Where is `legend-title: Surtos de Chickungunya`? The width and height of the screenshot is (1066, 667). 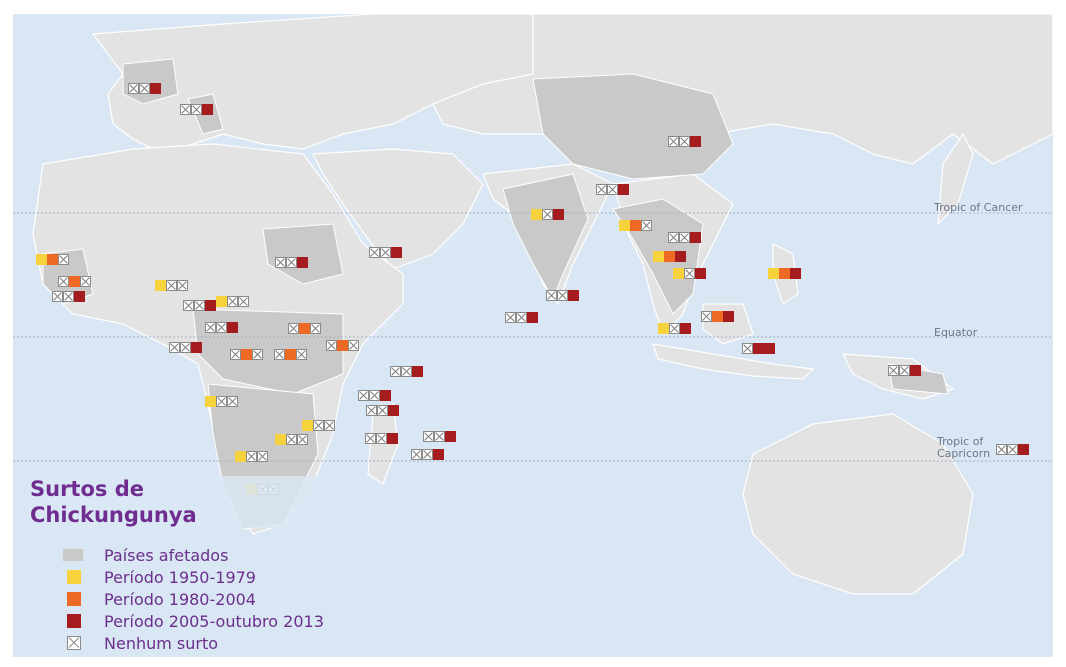
legend-title: Surtos de Chickungunya is located at coordinates (177, 502).